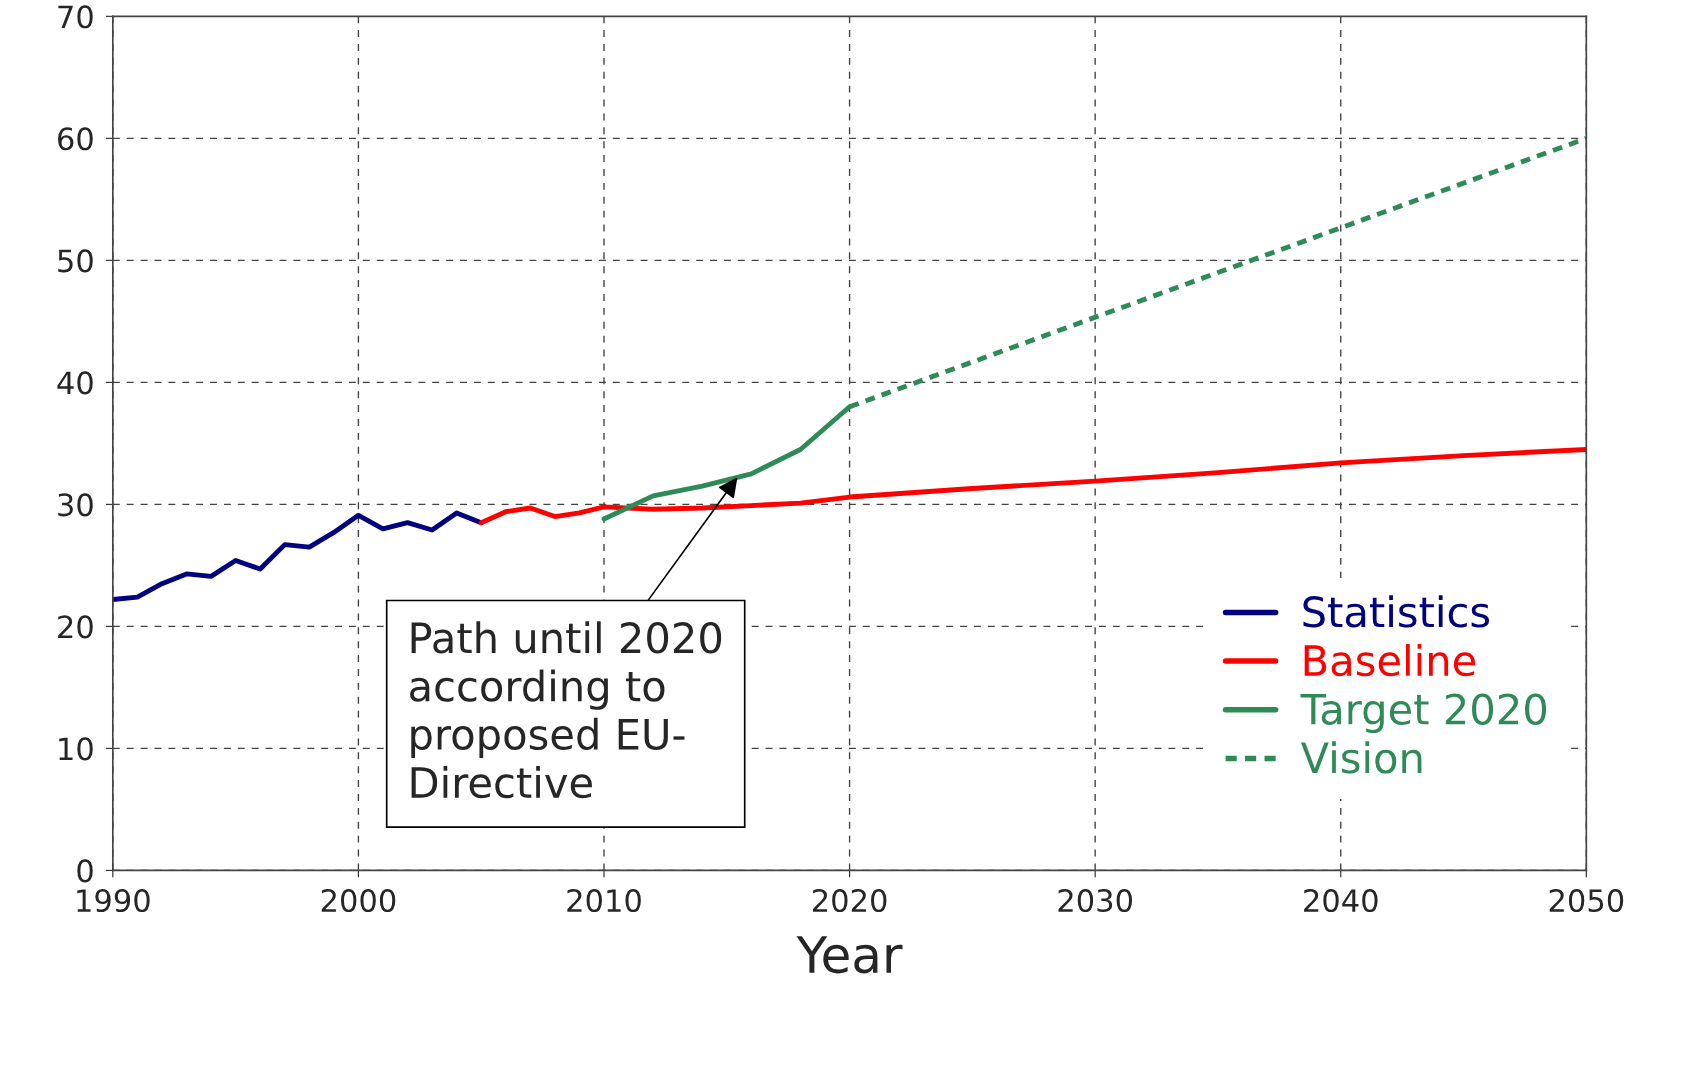 The image size is (1684, 1088). I want to click on x-tick-label: 1990, so click(113, 901).